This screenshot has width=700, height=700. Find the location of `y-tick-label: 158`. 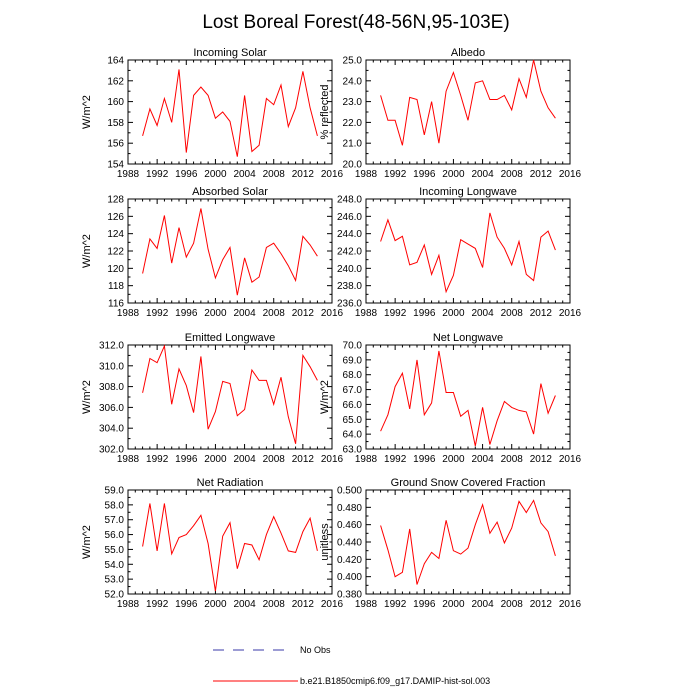

y-tick-label: 158 is located at coordinates (115, 123).